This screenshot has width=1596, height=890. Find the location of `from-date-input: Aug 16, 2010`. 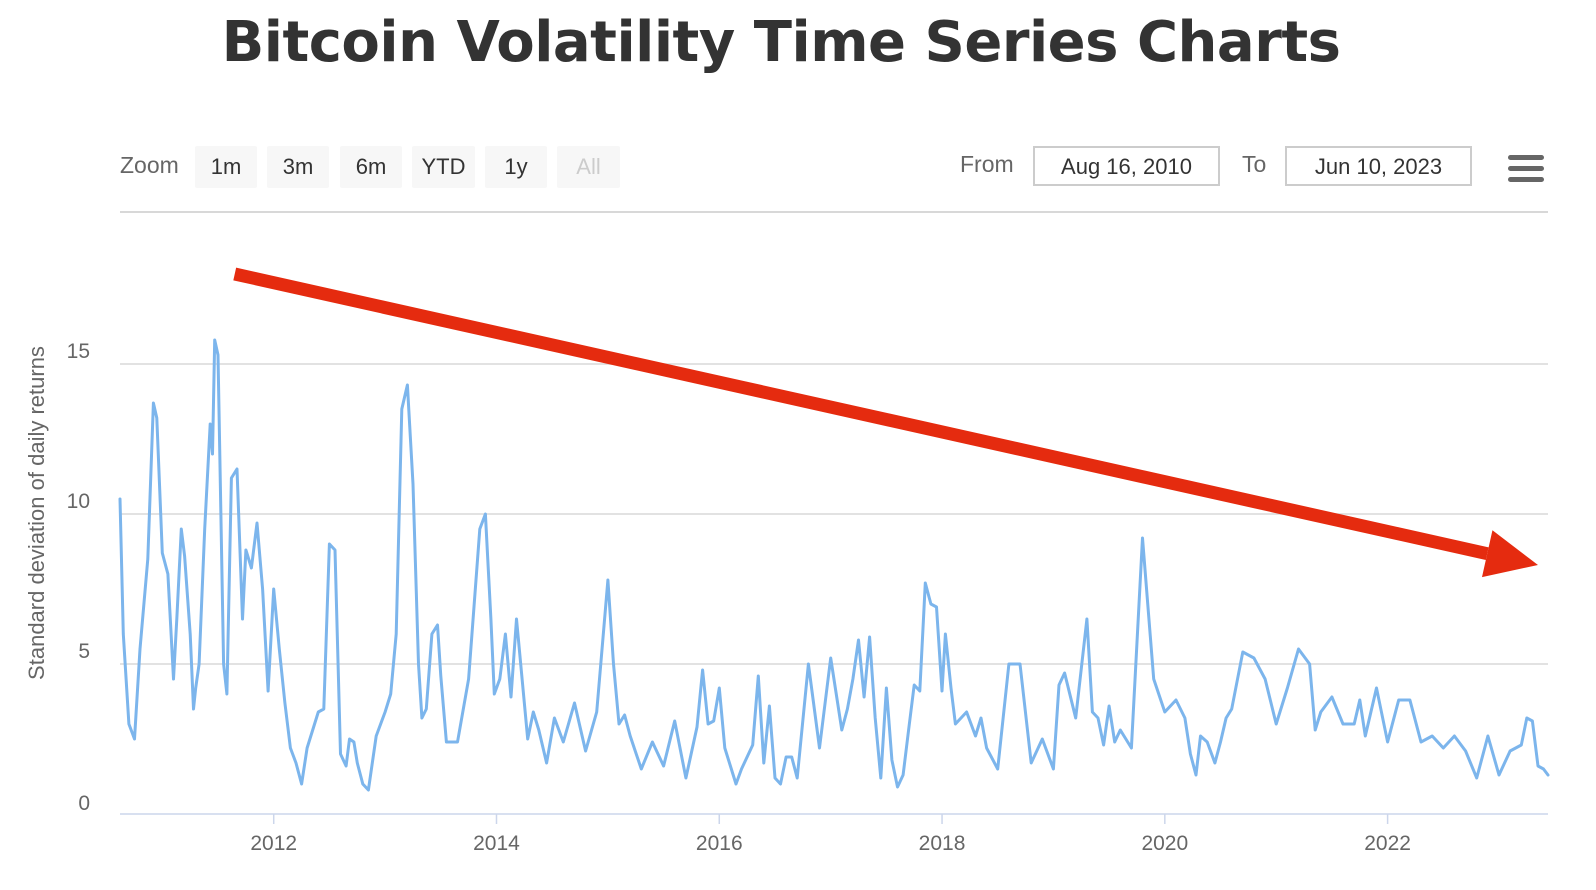

from-date-input: Aug 16, 2010 is located at coordinates (1126, 166).